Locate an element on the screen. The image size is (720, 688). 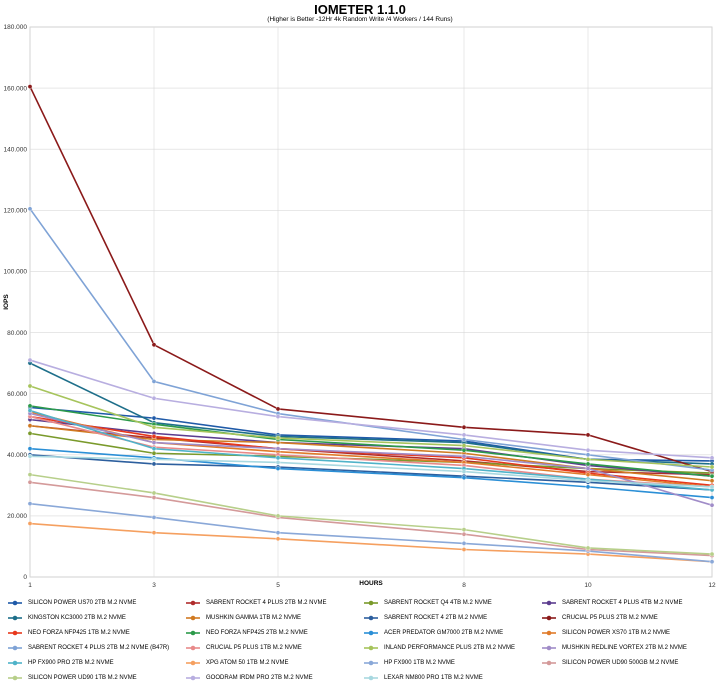
legend-item: NEO FORZA NFP425 1TB M.2 NVME is located at coordinates (69, 633).